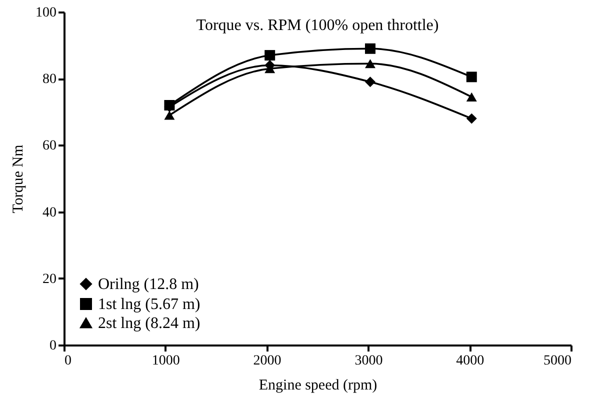 This screenshot has width=594, height=413. Describe the element at coordinates (53, 346) in the screenshot. I see `y-tick-label: 0` at that location.